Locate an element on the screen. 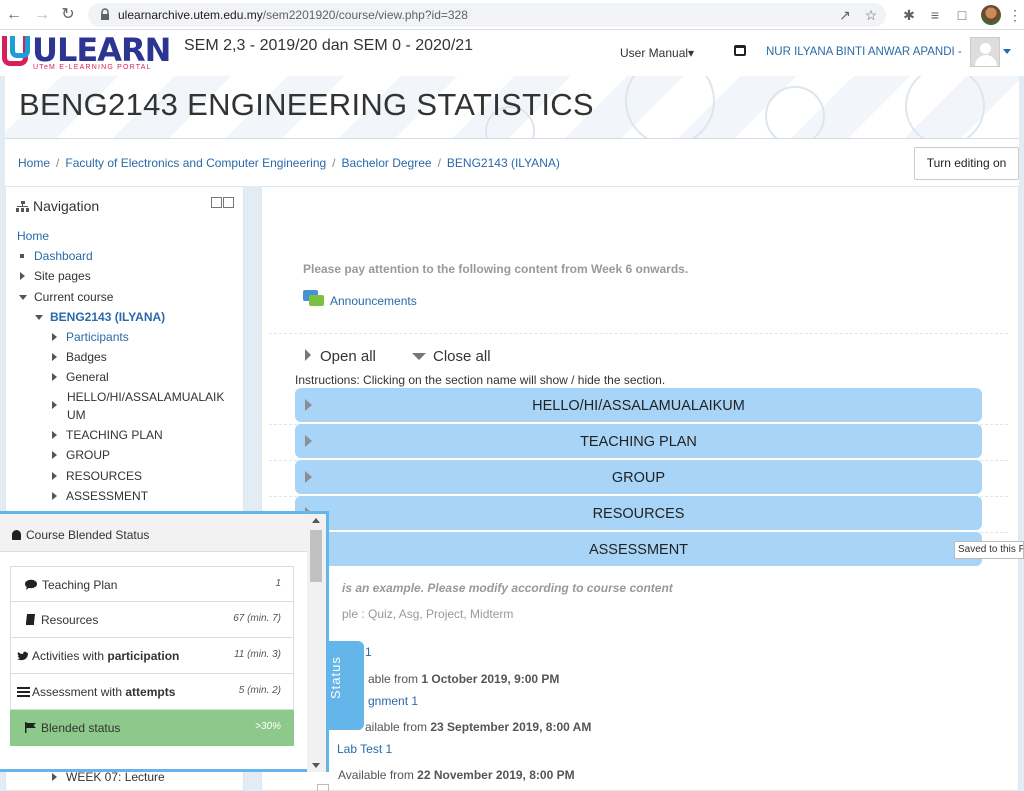 The image size is (1024, 791). nav-item-hello-cont: UM is located at coordinates (76, 415).